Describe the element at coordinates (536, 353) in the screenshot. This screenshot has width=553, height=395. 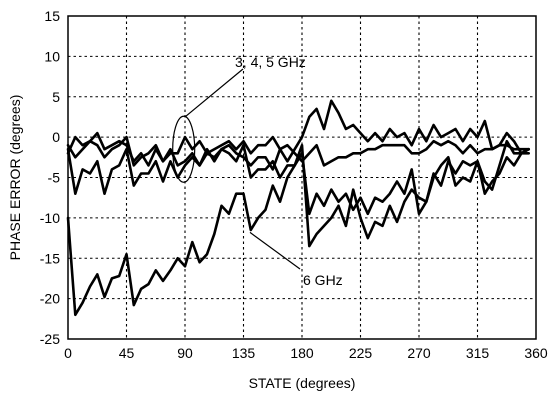
I see `x-tick-label: 360` at that location.